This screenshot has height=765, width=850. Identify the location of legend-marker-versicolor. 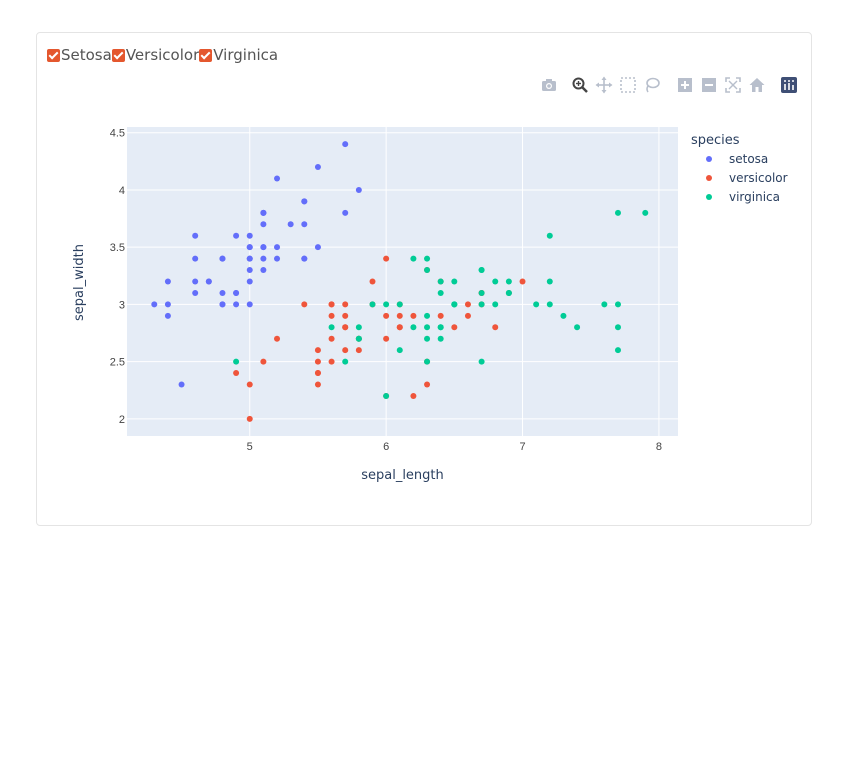
(709, 178).